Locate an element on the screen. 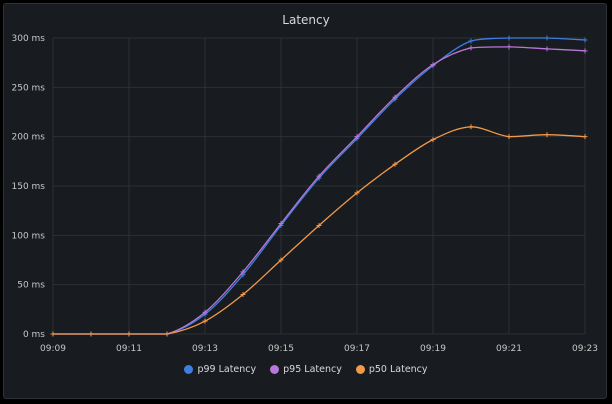 The height and width of the screenshot is (404, 612). y-tick-label: 200 ms is located at coordinates (29, 138).